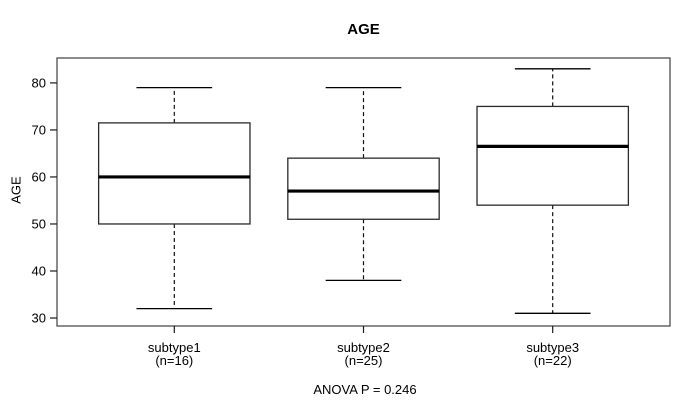 Image resolution: width=700 pixels, height=400 pixels. Describe the element at coordinates (39, 318) in the screenshot. I see `y-tick-label: 30` at that location.